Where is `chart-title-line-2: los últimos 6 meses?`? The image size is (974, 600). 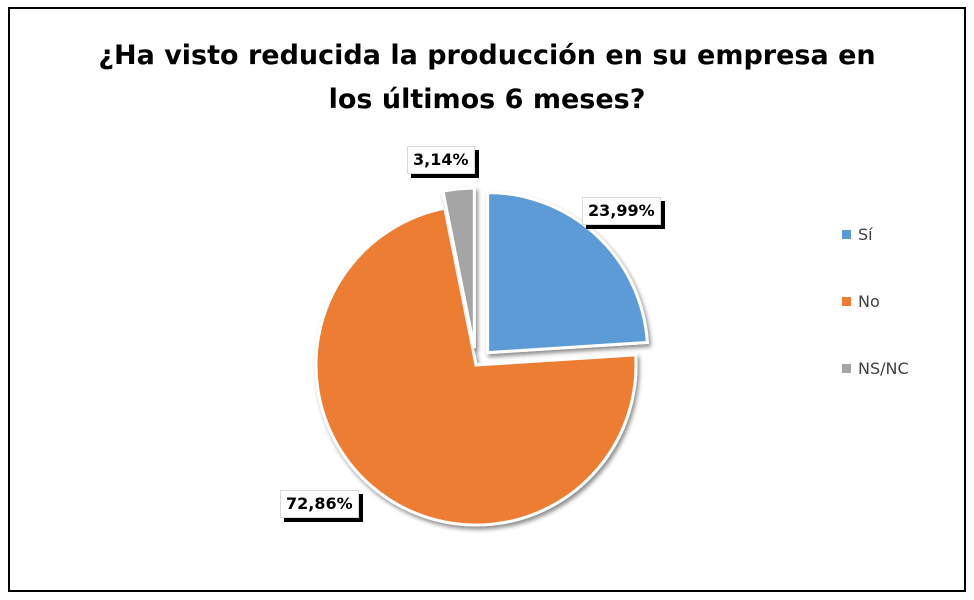
chart-title-line-2: los últimos 6 meses? is located at coordinates (487, 99).